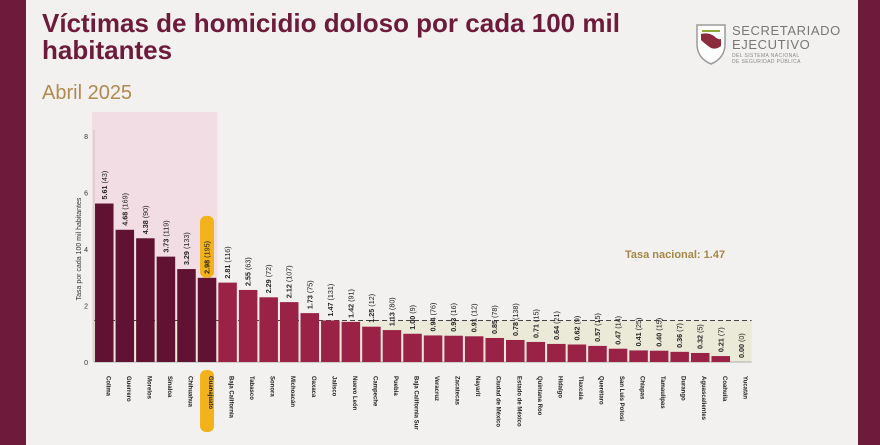 Image resolution: width=880 pixels, height=445 pixels. I want to click on data-label: 0.57 (15), so click(597, 327).